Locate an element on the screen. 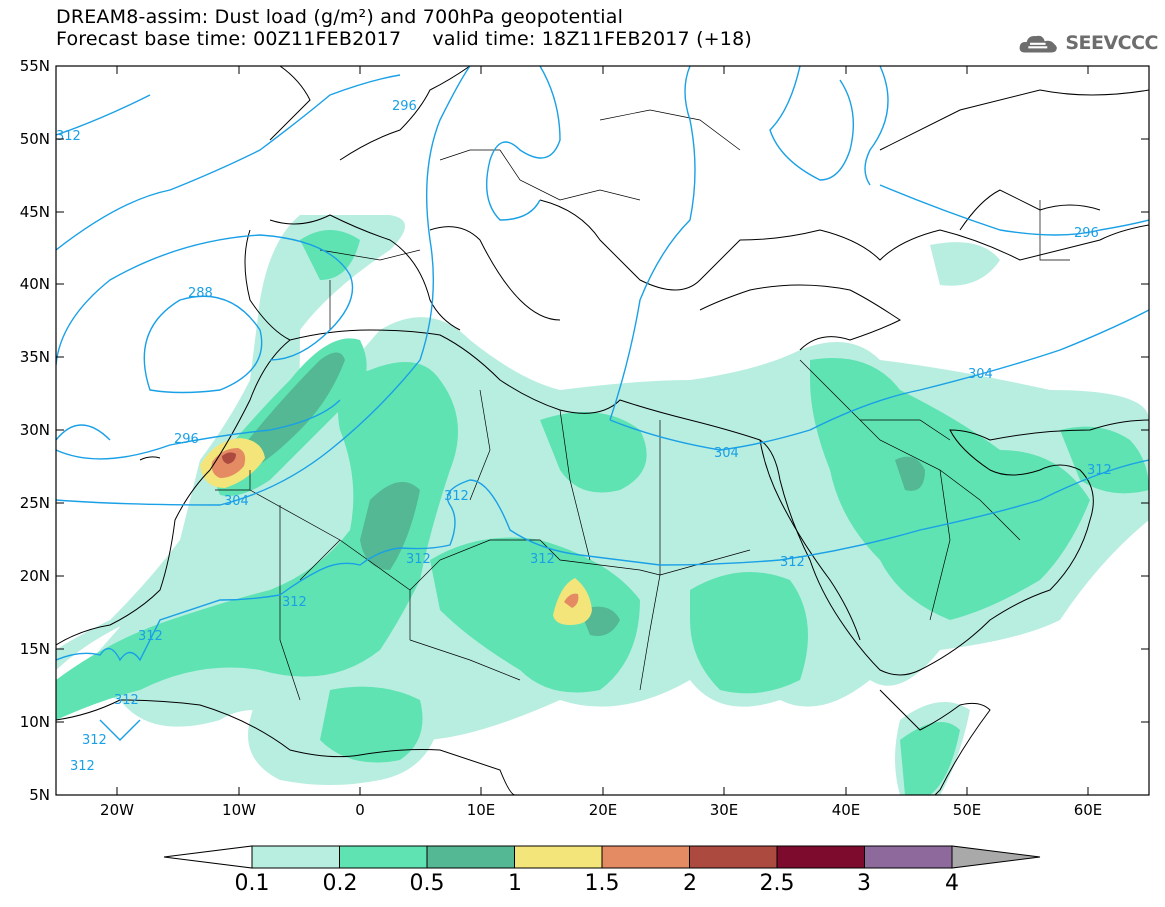  colorbar-max-arrow is located at coordinates (996, 857).